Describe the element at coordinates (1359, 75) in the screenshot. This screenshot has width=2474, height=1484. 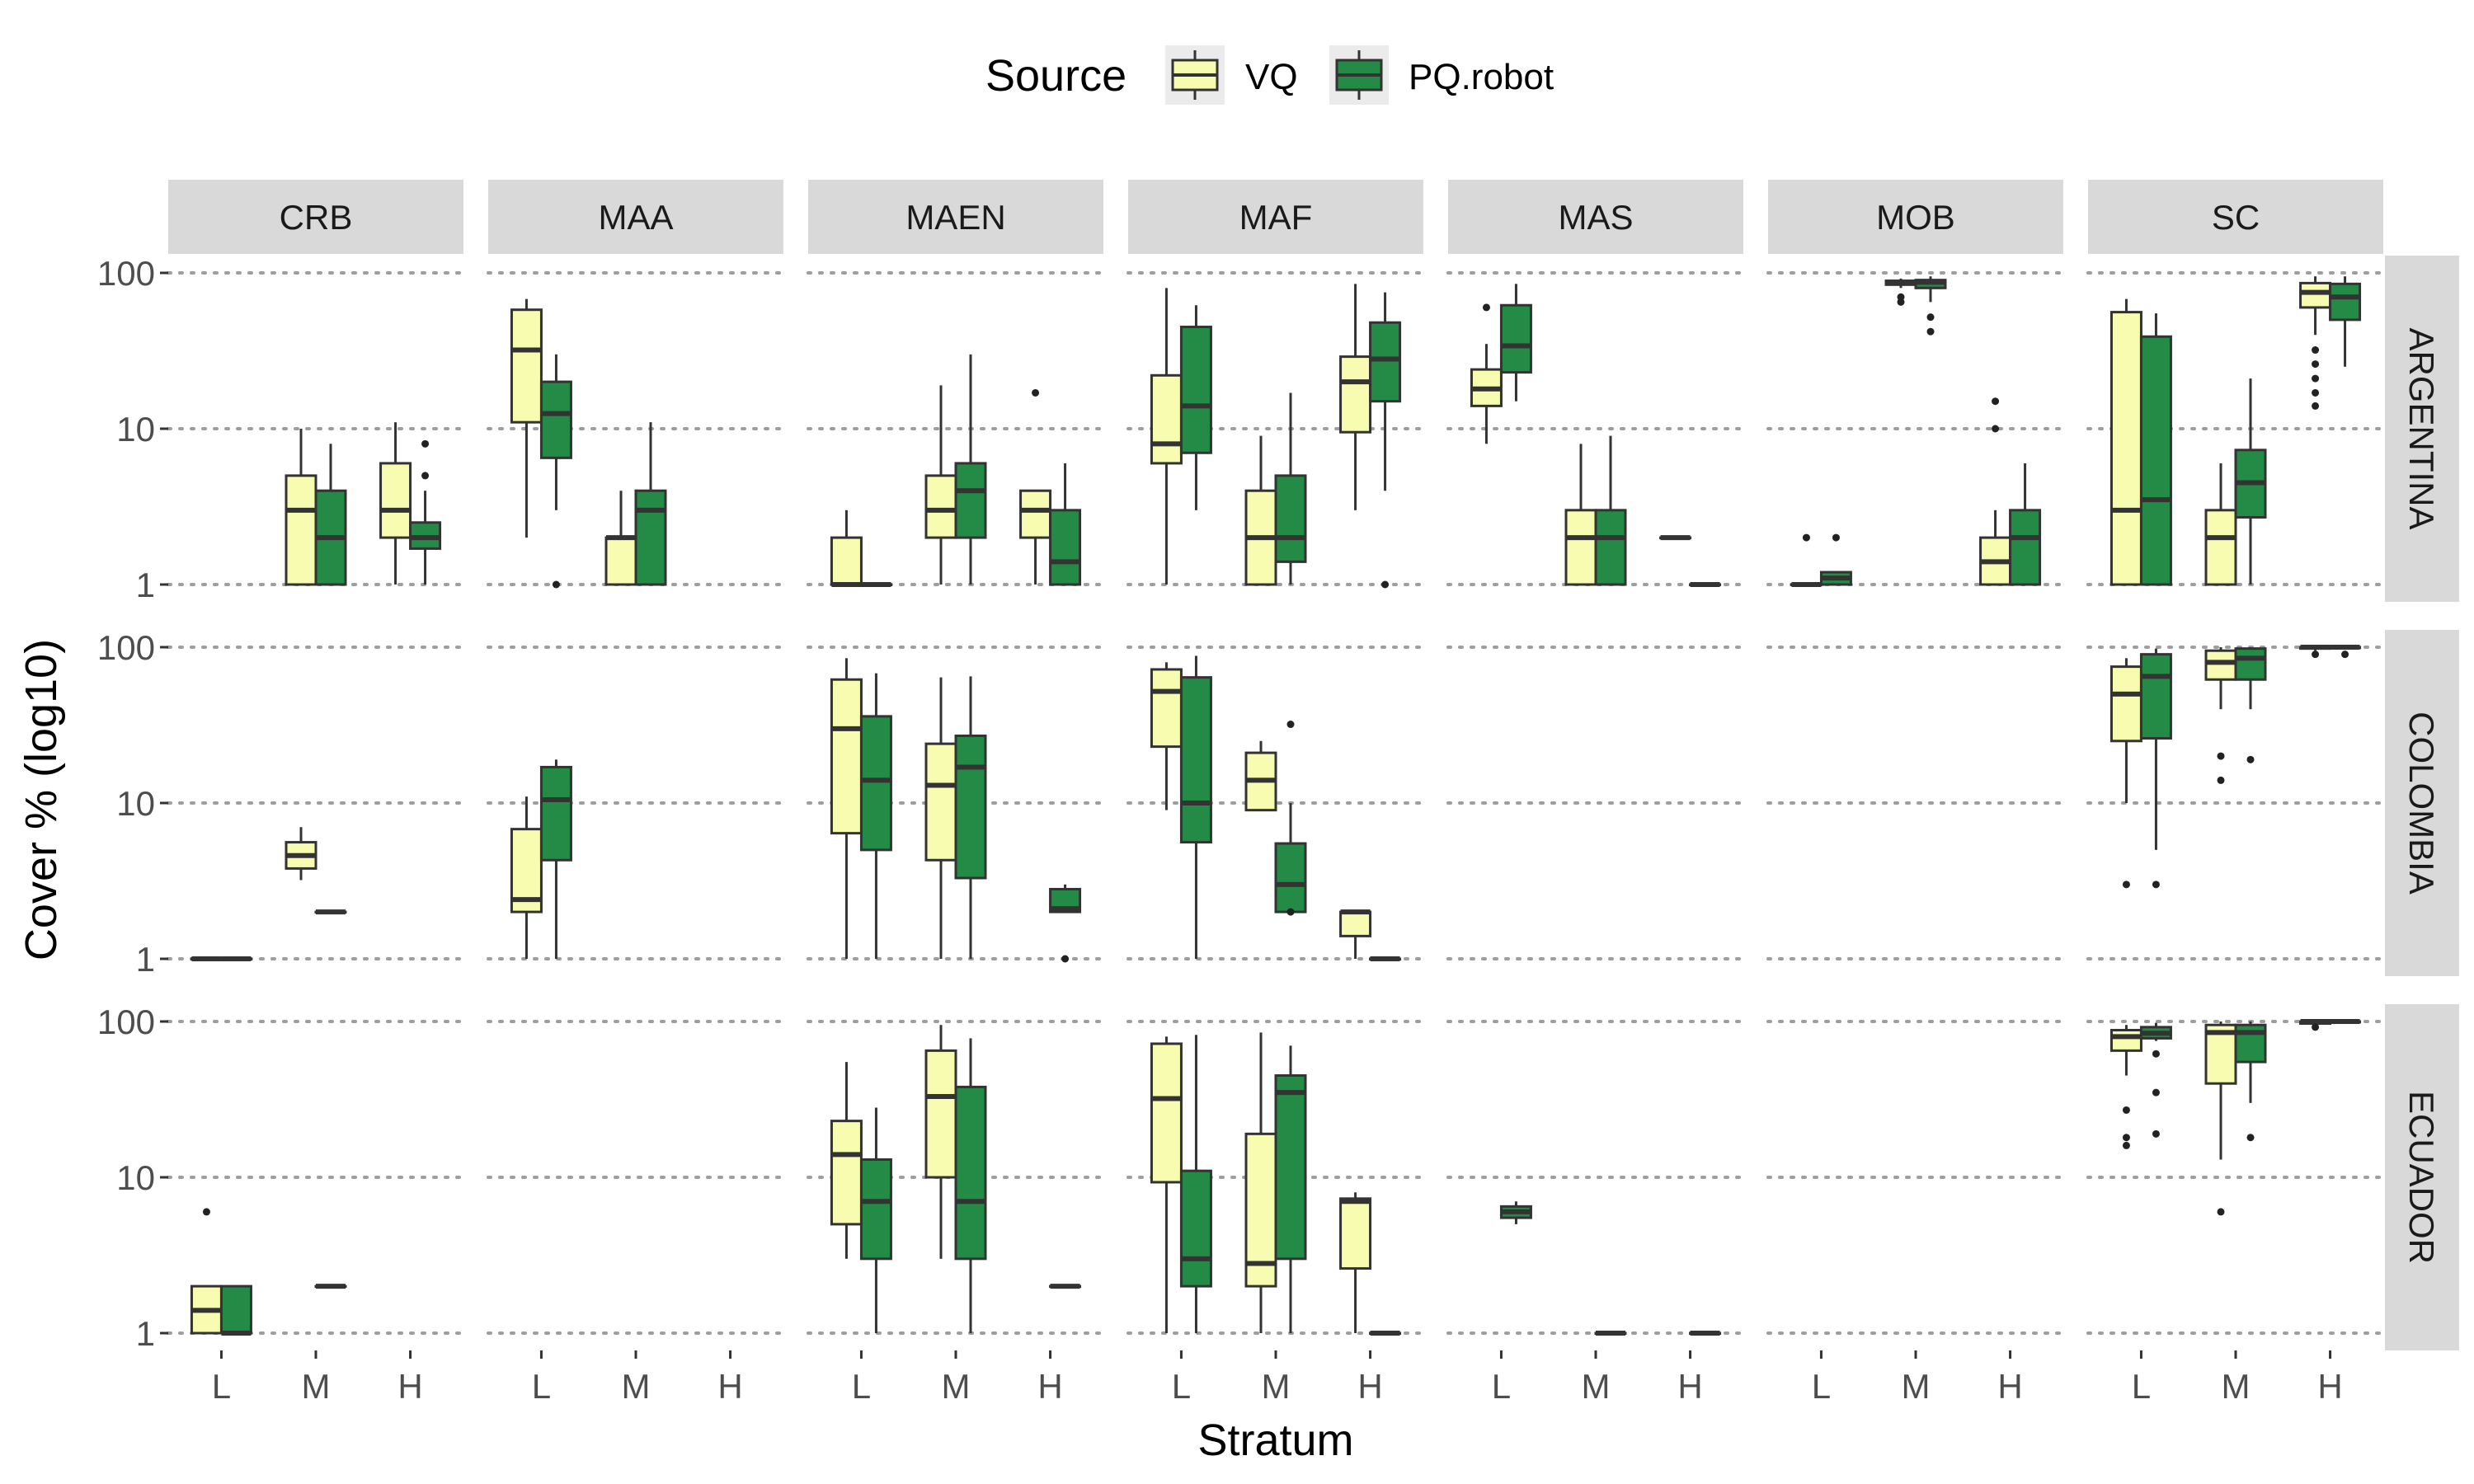
I see `legend-key-pq-robot` at that location.